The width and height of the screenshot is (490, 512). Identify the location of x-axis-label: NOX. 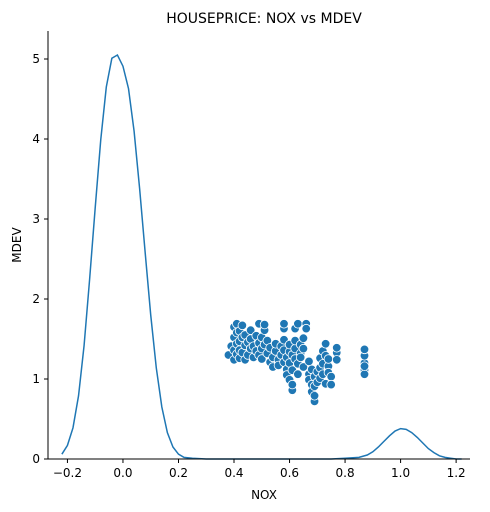
(264, 495).